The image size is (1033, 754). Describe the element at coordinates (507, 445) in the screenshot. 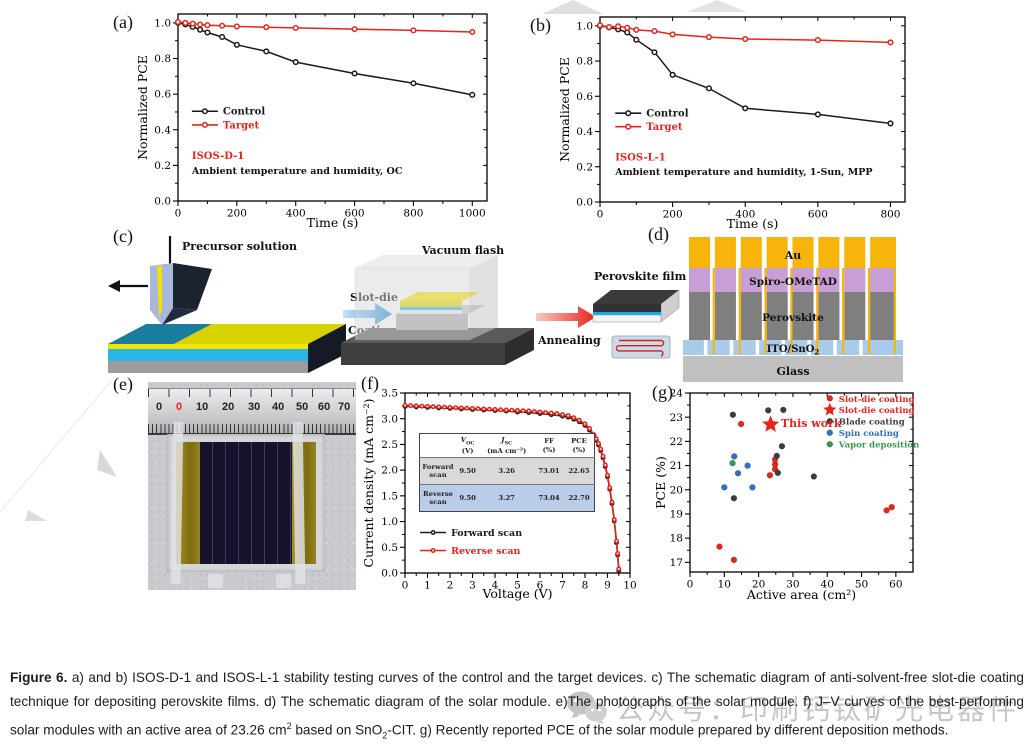

I see `jsc-header: JSC (mA cm⁻²)` at that location.